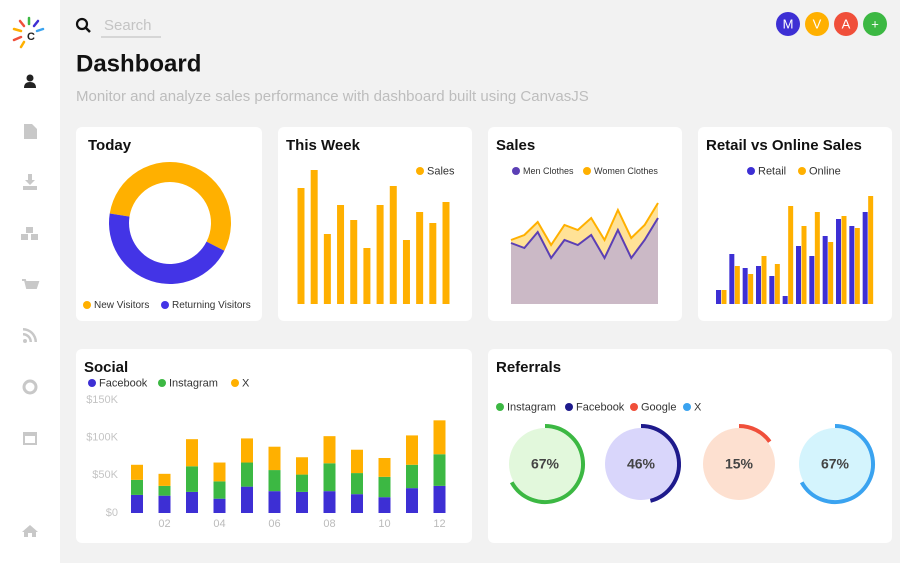  I want to click on chart-card: Sales Men Clothes Women Clothes, so click(585, 224).